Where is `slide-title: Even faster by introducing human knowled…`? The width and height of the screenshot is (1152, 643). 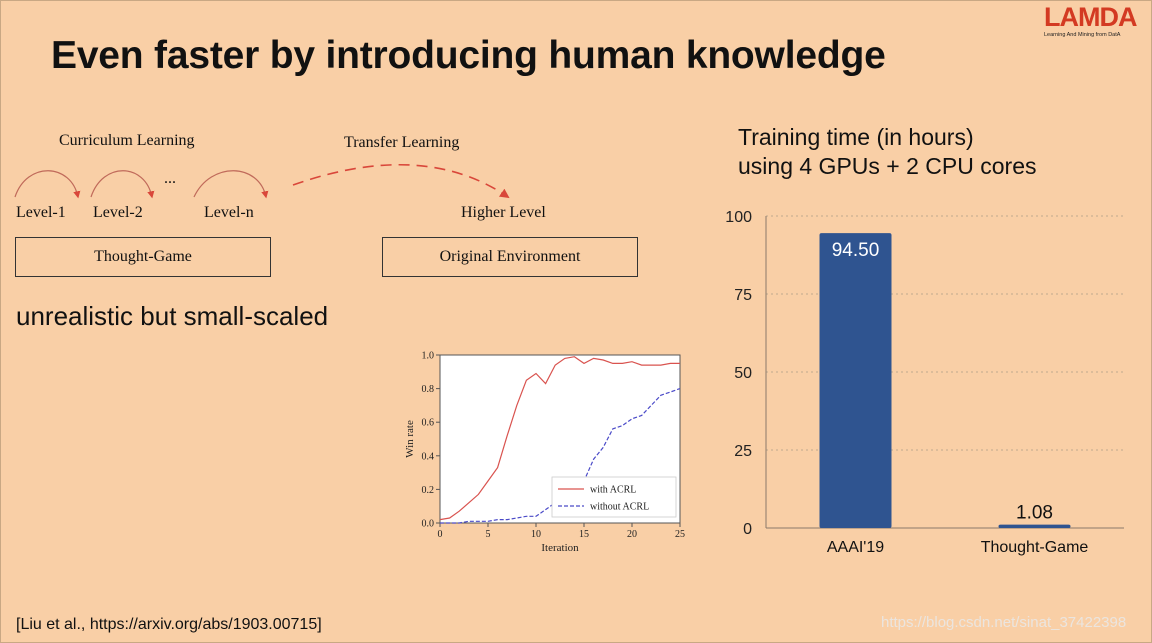 slide-title: Even faster by introducing human knowled… is located at coordinates (468, 55).